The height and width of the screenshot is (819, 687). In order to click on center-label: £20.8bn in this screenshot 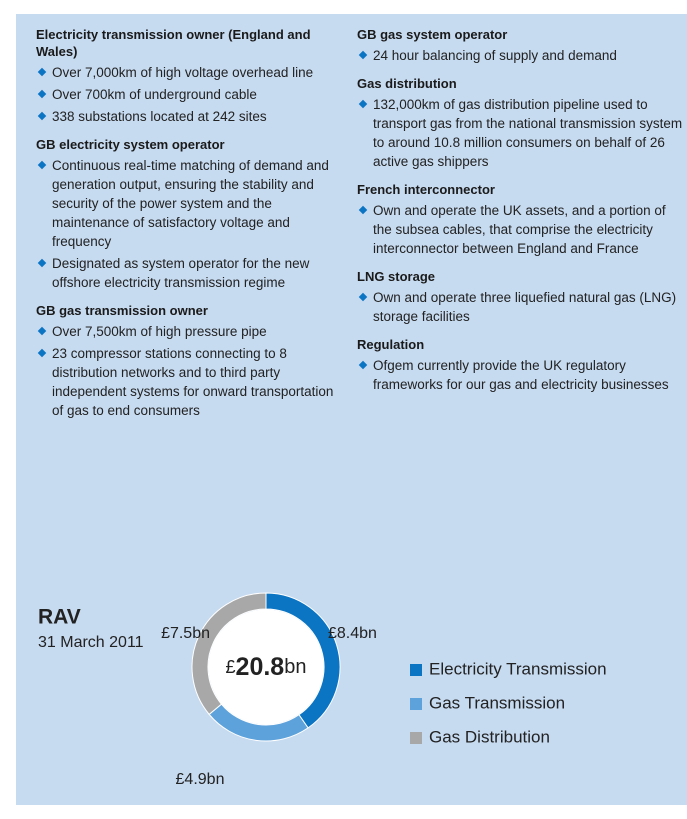, I will do `click(266, 667)`.